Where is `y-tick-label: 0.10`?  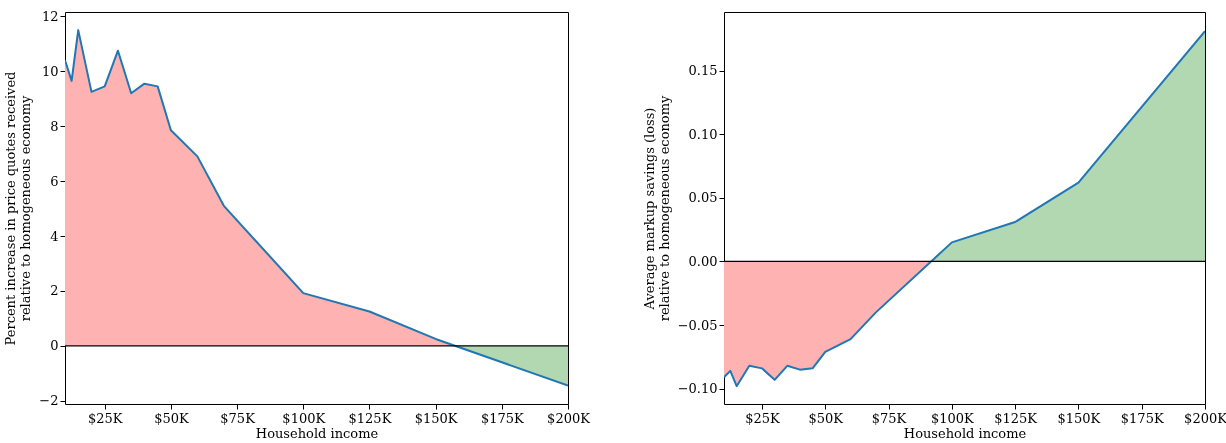 y-tick-label: 0.10 is located at coordinates (703, 134).